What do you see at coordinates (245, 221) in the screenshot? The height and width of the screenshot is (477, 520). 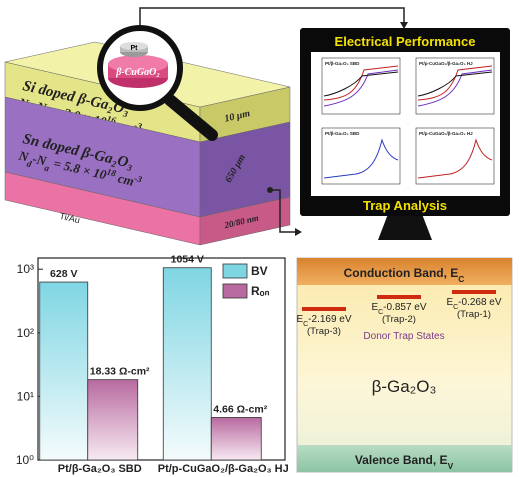 I see `layer-right-face` at bounding box center [245, 221].